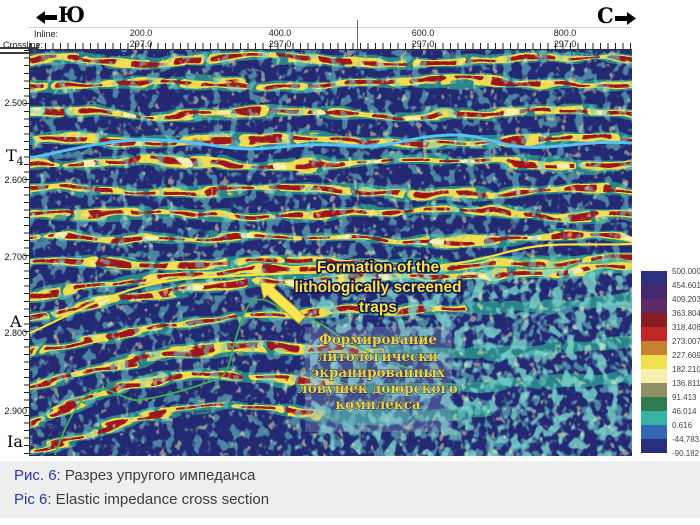 This screenshot has width=700, height=525. I want to click on caption-prefix-en: Pic 6:, so click(33, 499).